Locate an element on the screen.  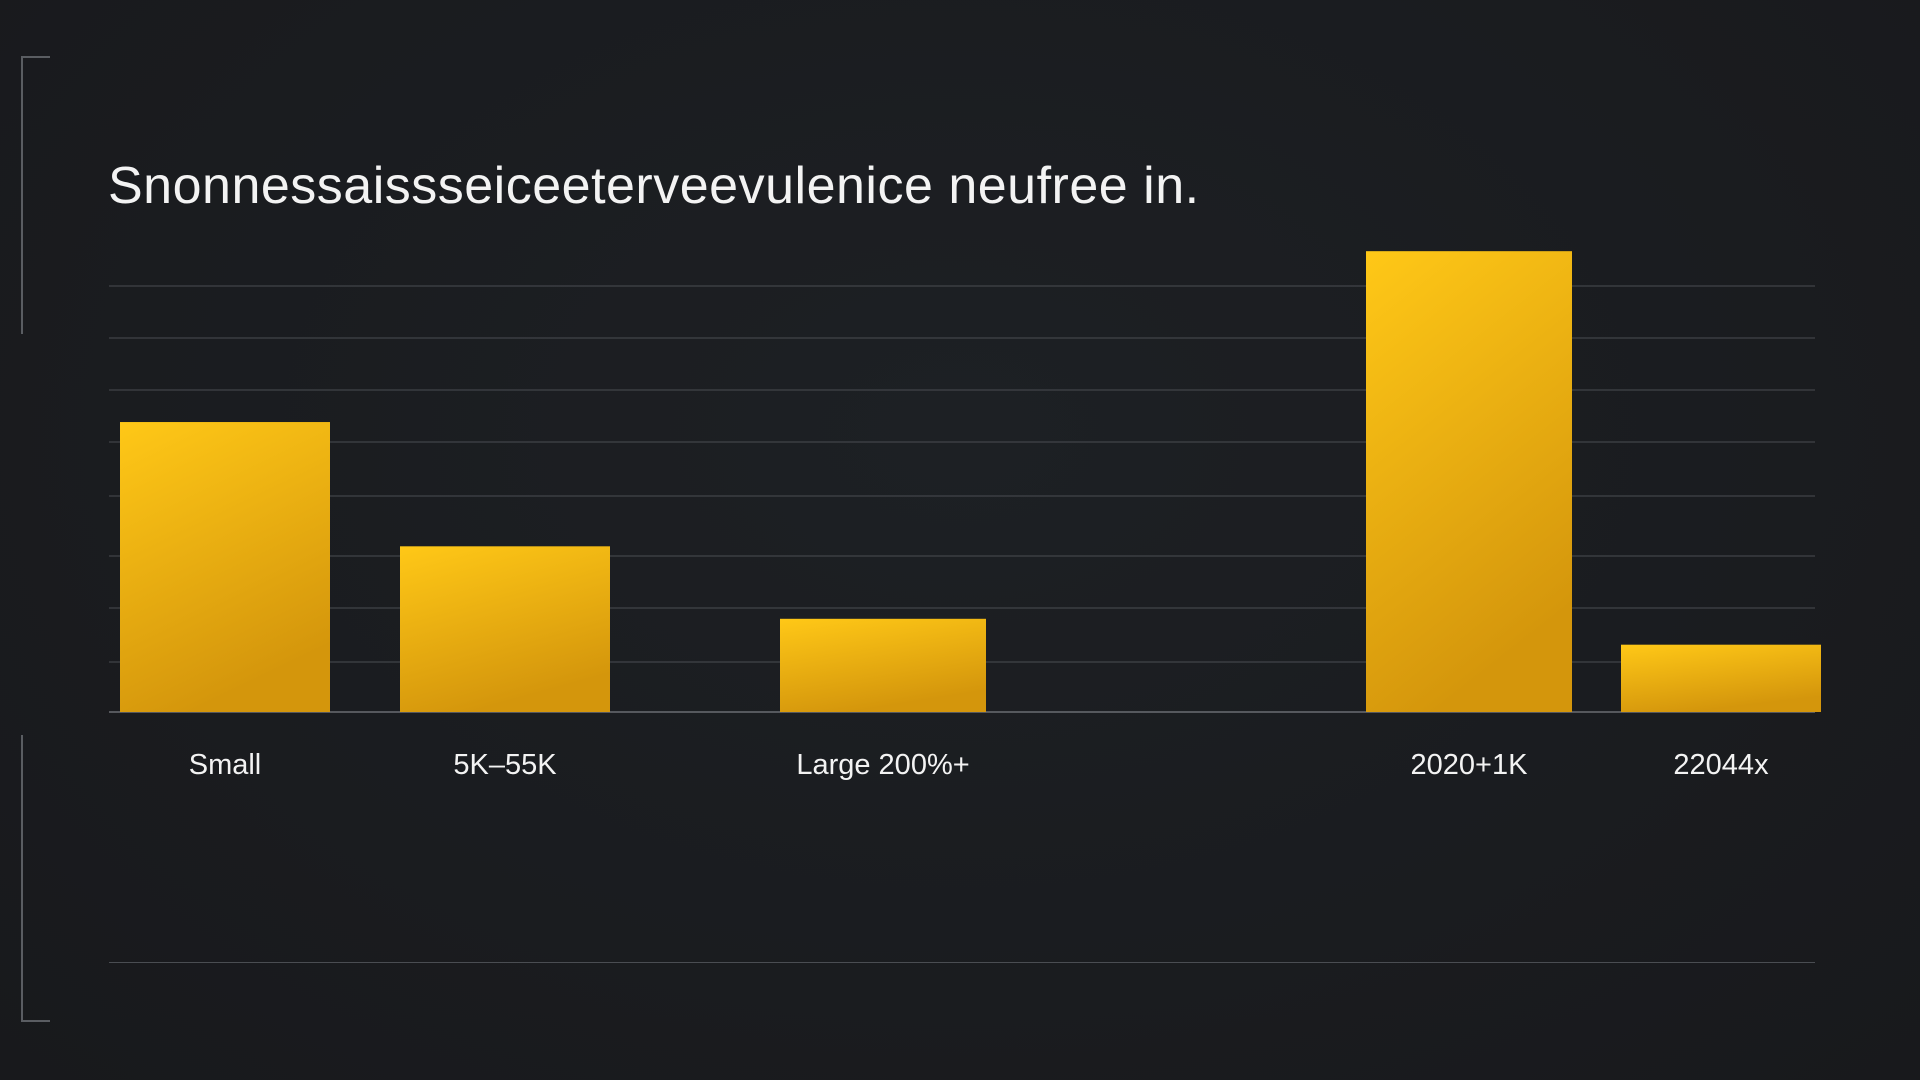
category-label: 5K–55K is located at coordinates (505, 765).